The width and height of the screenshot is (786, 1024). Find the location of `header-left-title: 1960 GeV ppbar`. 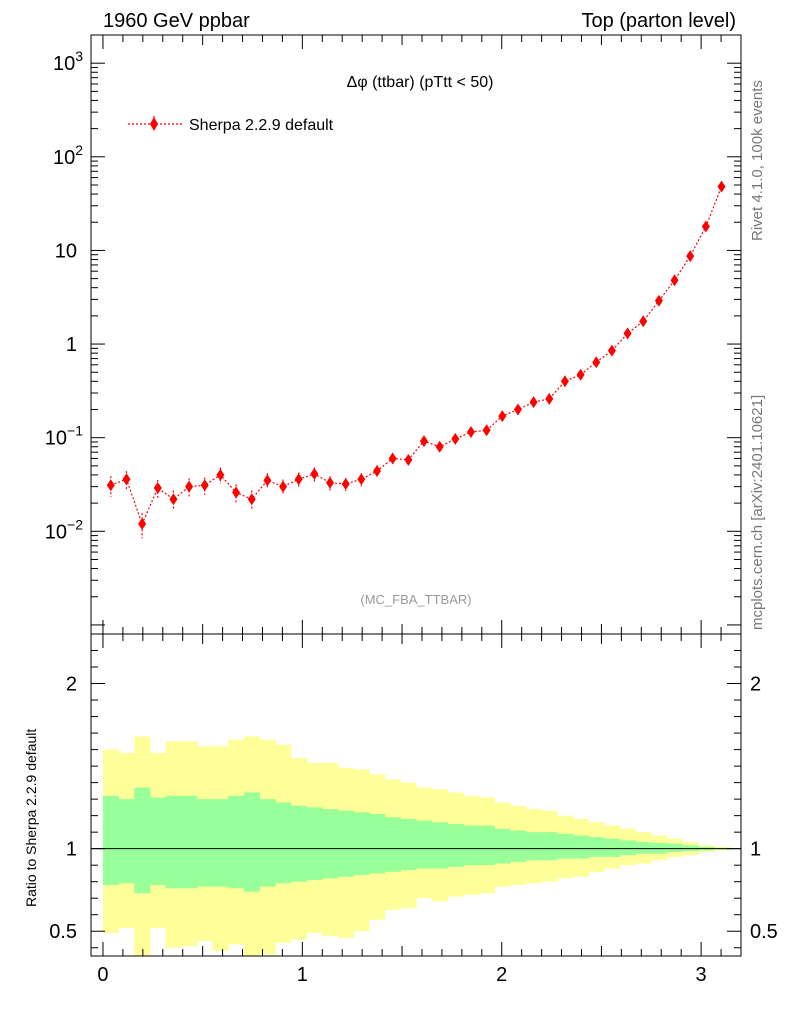

header-left-title: 1960 GeV ppbar is located at coordinates (176, 21).